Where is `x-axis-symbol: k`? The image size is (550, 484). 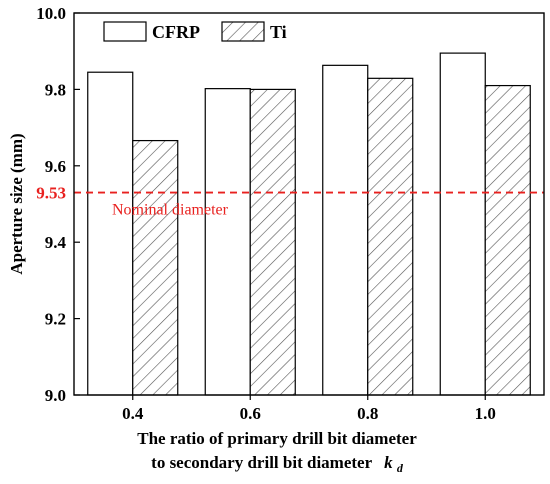
x-axis-symbol: k is located at coordinates (388, 462).